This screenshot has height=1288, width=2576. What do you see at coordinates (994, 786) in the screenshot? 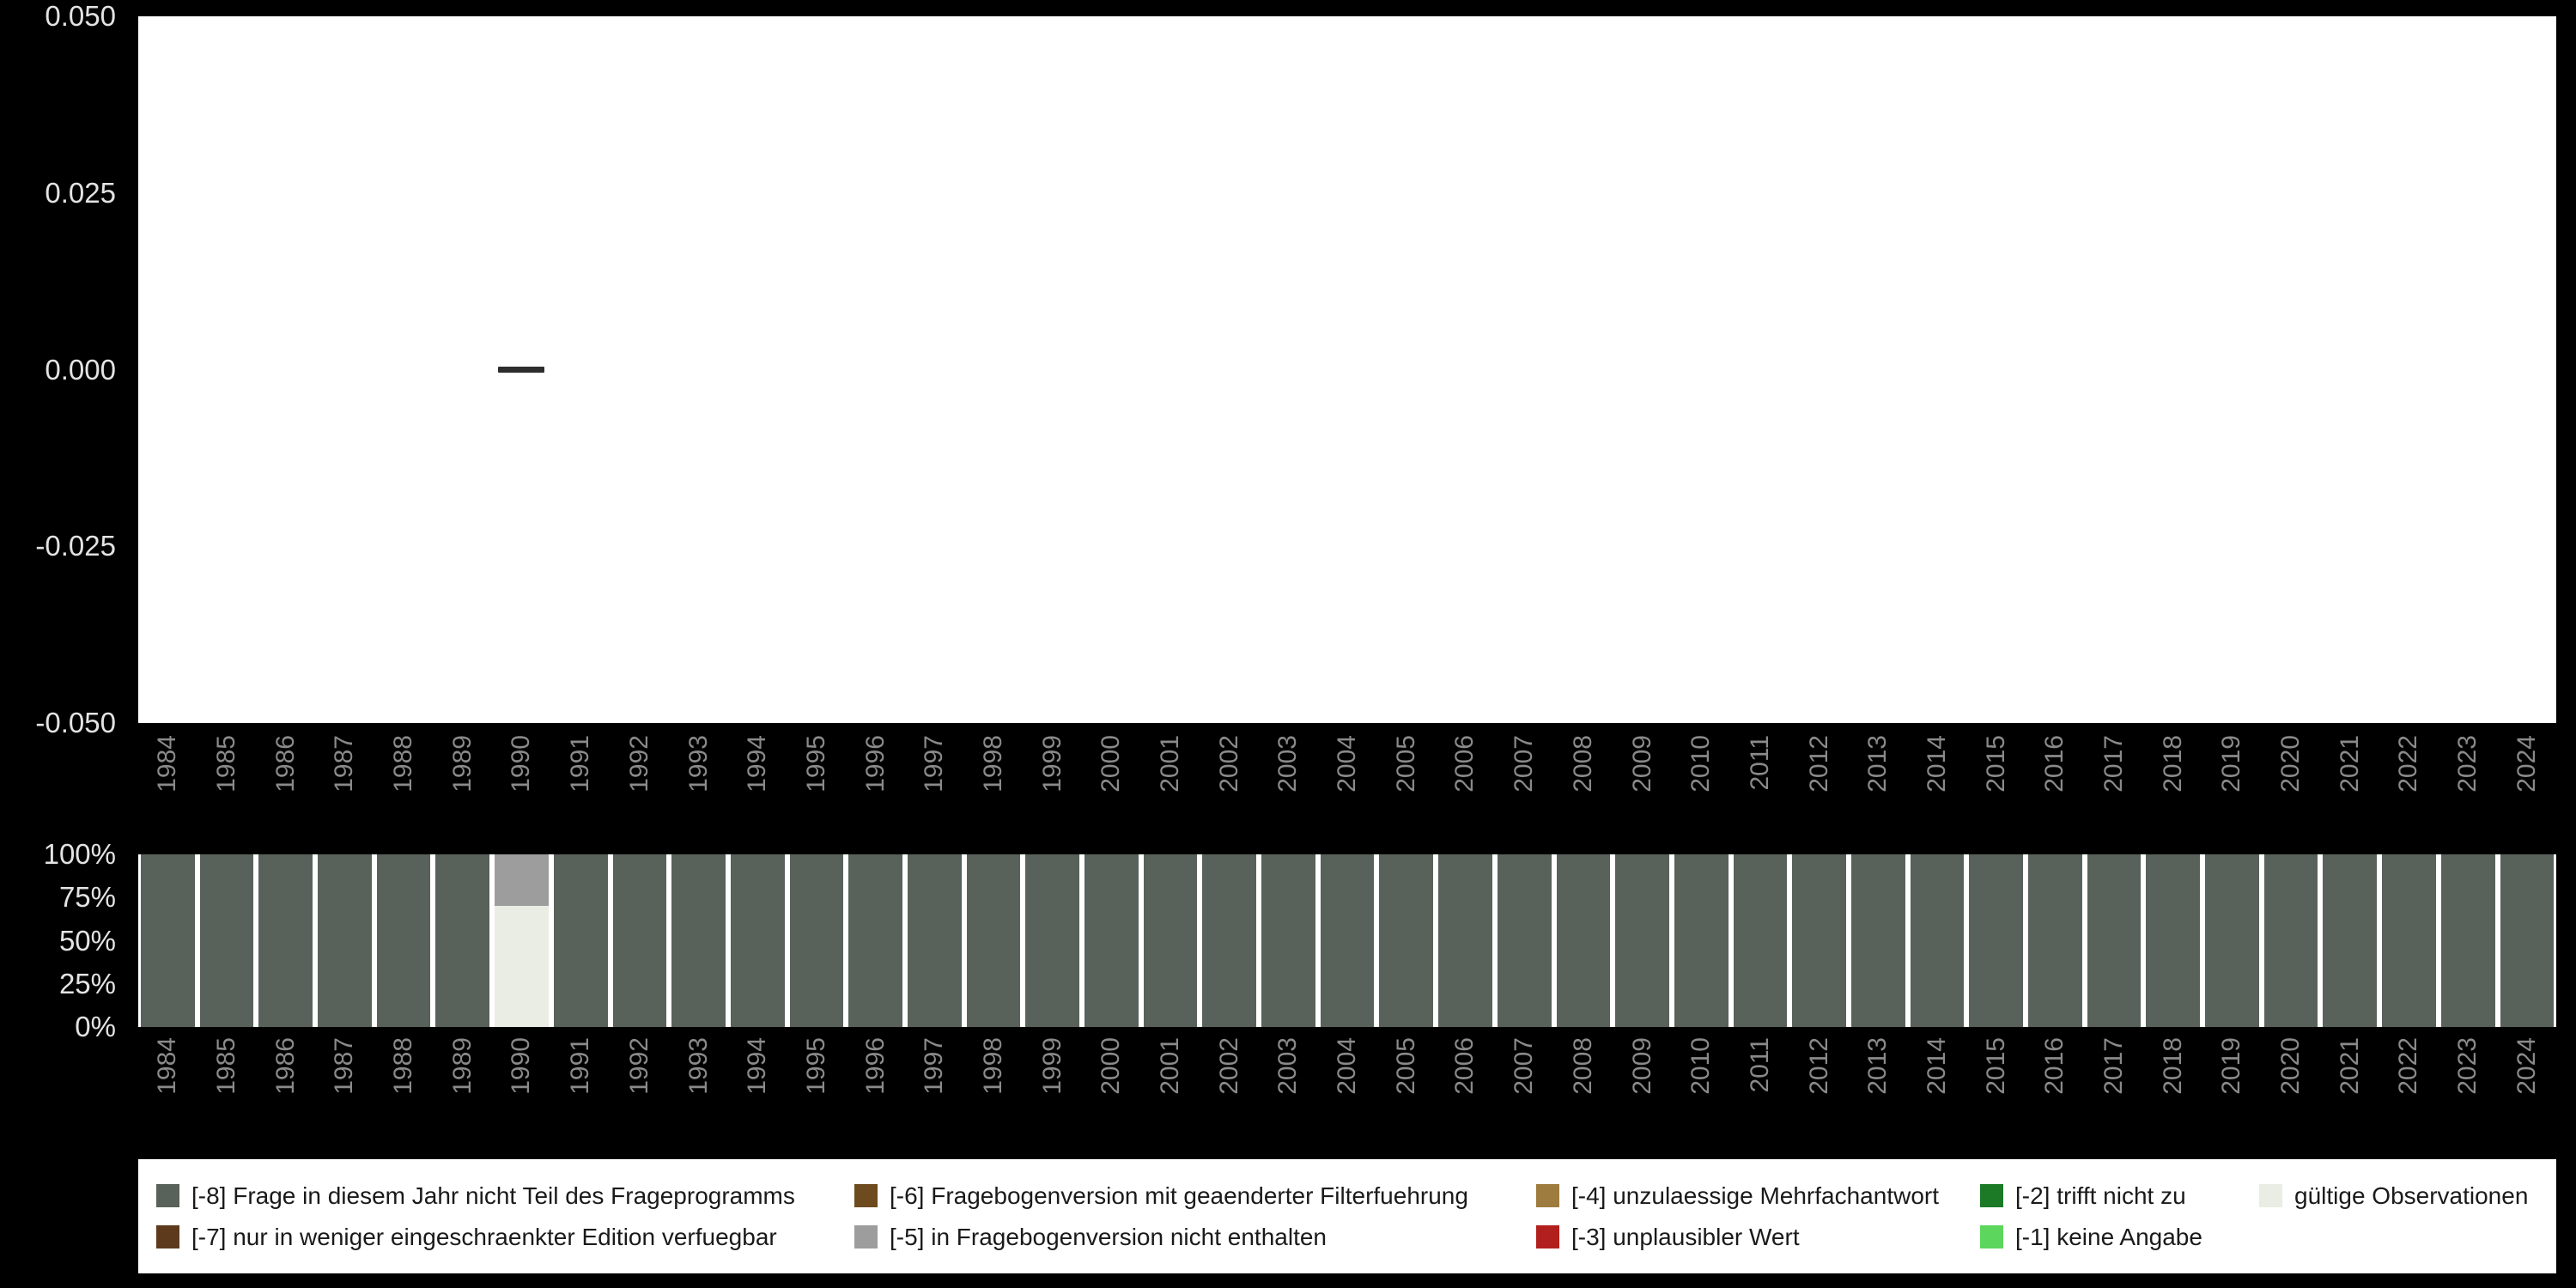
I see `x-tick: 1998` at bounding box center [994, 786].